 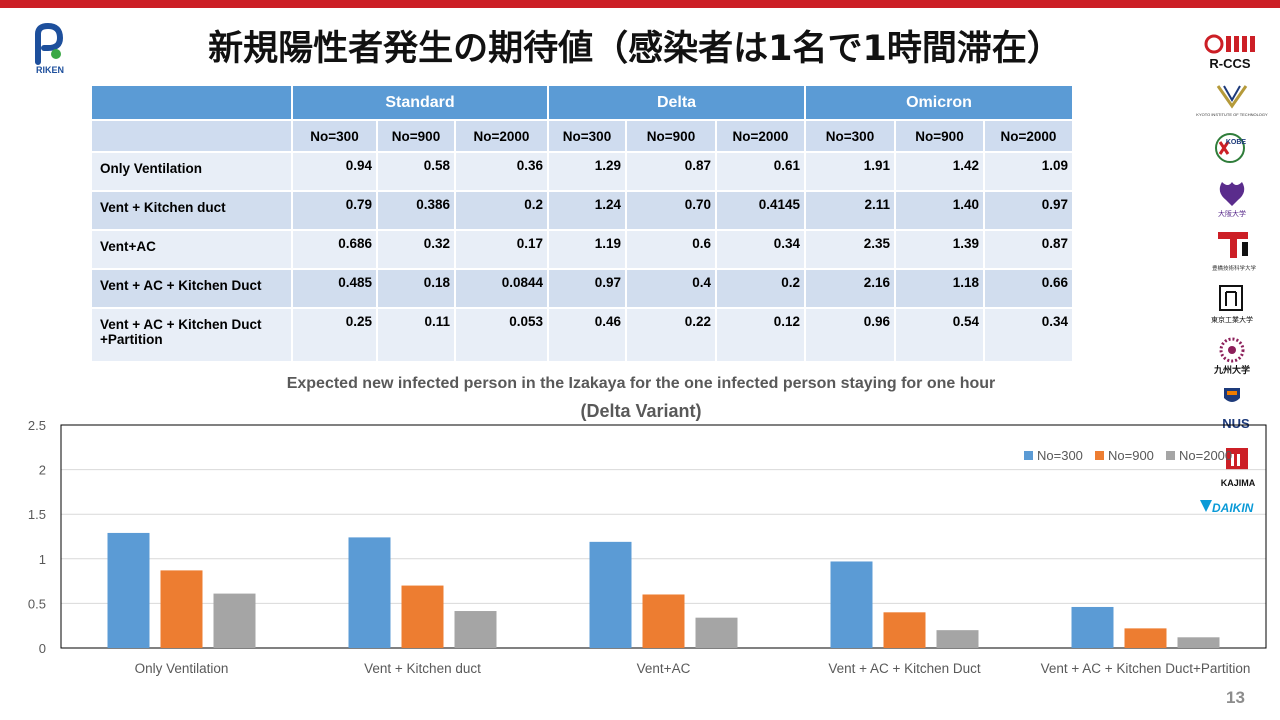 What do you see at coordinates (671, 288) in the screenshot?
I see `table-cell: 0.4` at bounding box center [671, 288].